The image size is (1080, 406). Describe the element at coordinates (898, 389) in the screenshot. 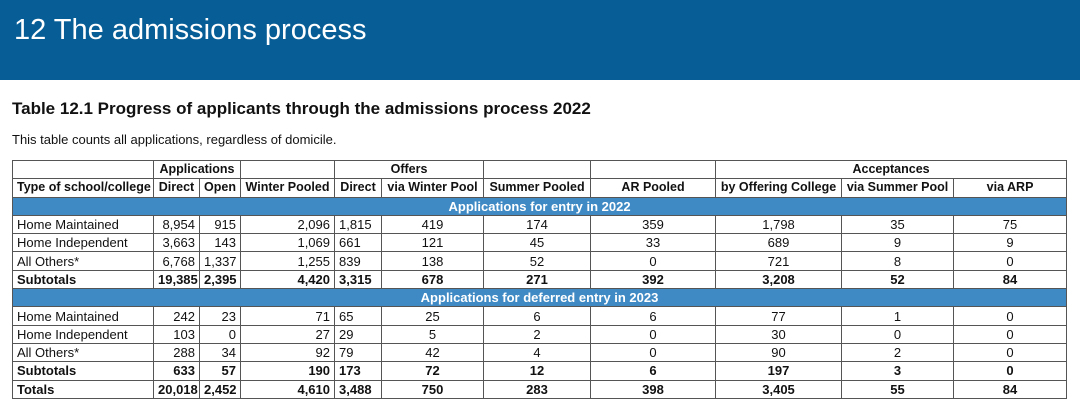

I see `table-cell: 55` at that location.